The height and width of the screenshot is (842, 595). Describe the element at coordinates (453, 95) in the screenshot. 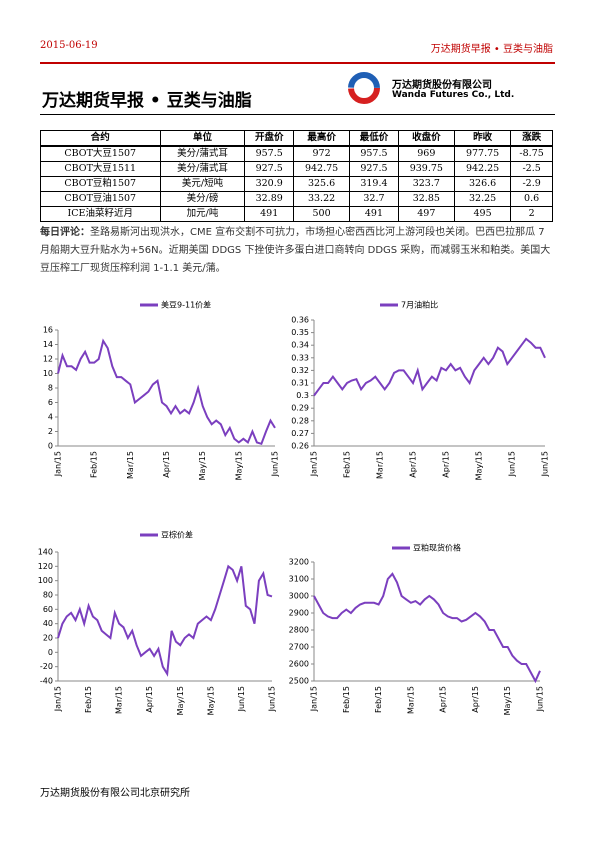

I see `logo-en: Wanda Futures Co., Ltd.` at that location.